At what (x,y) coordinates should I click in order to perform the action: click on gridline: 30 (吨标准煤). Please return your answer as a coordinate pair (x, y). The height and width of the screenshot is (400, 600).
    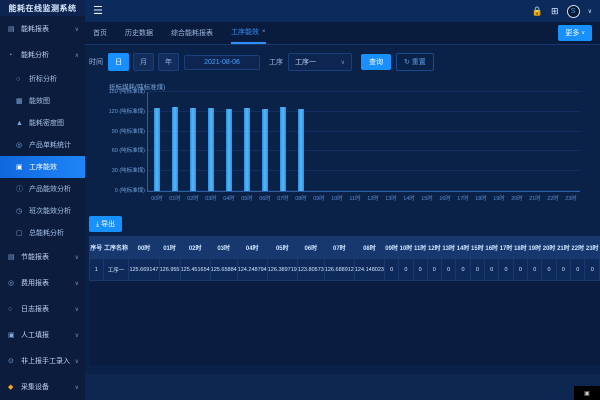
    Looking at the image, I should click on (346, 171).